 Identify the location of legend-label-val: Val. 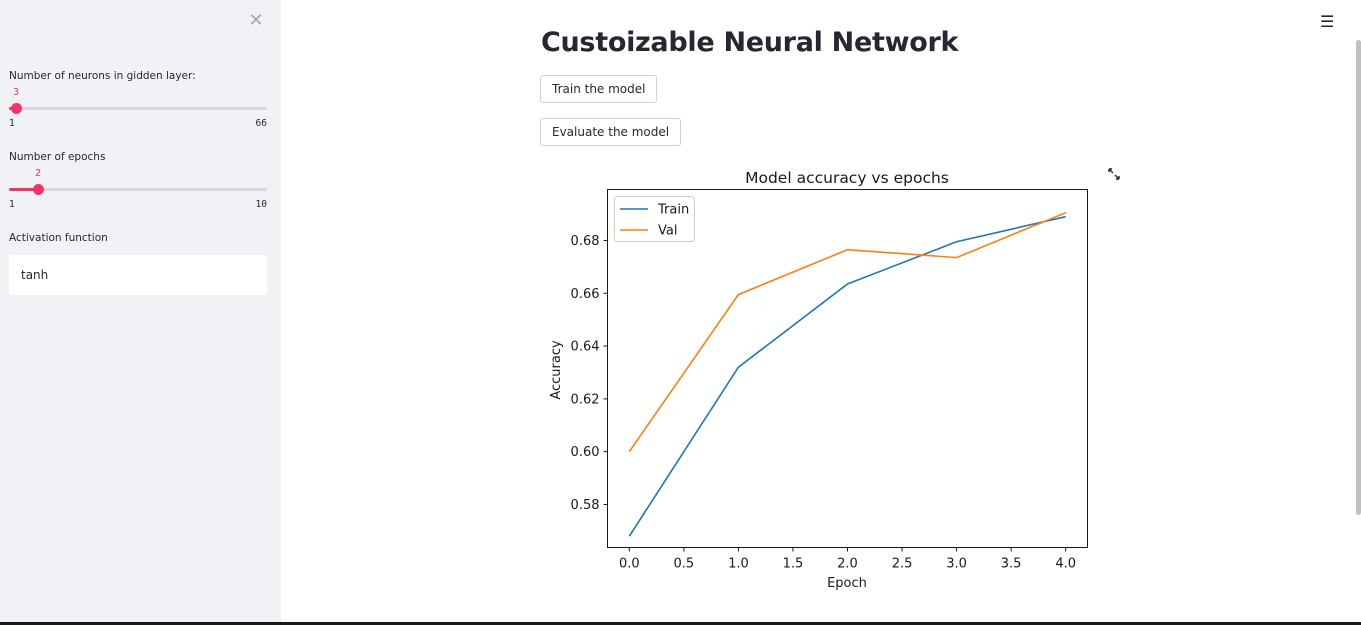
(667, 231).